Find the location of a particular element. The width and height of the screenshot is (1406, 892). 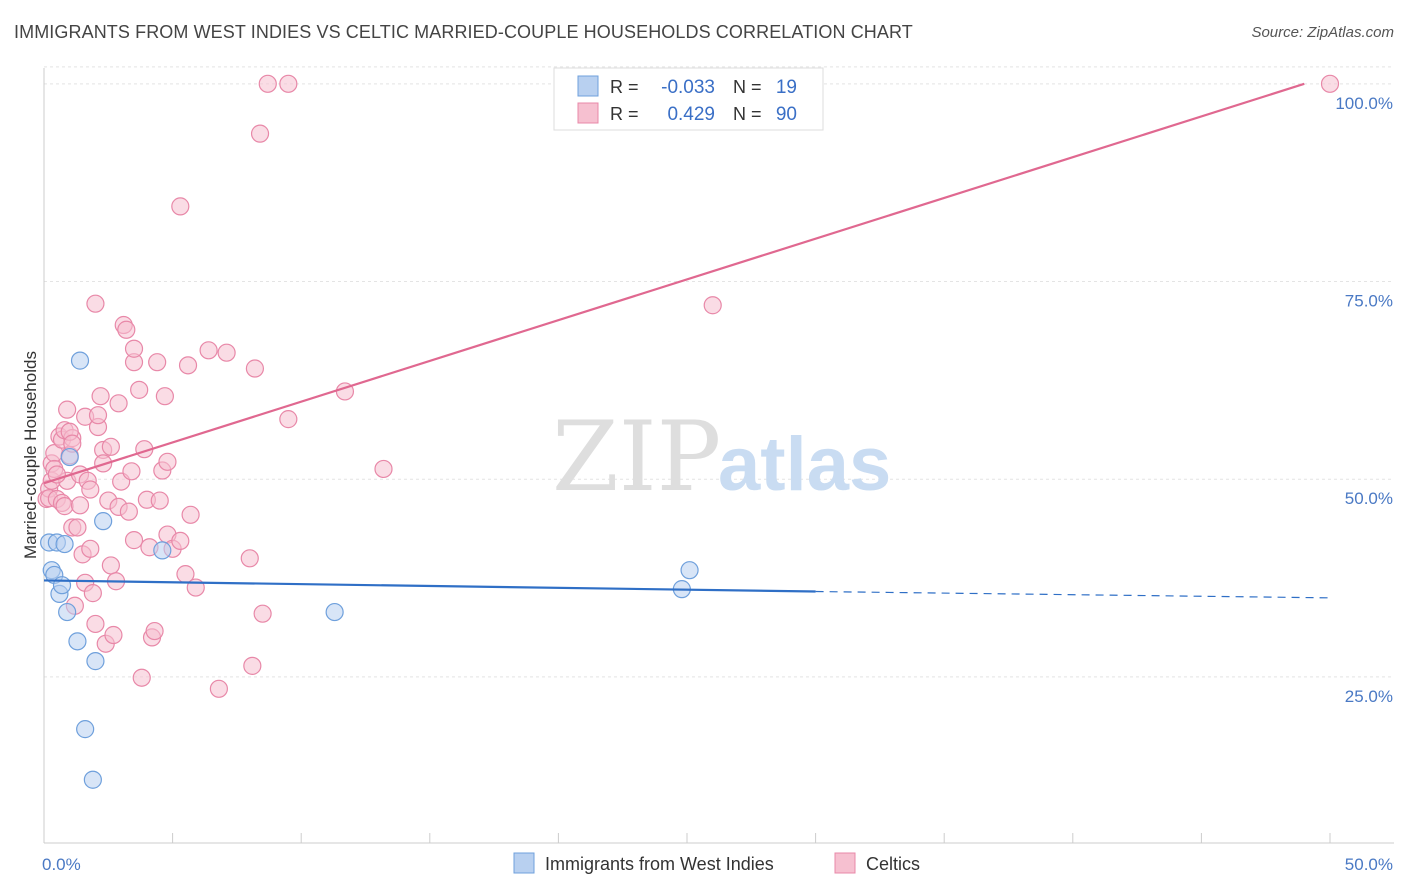

y-axis-label: Married-couple Households is located at coordinates (30, 455).